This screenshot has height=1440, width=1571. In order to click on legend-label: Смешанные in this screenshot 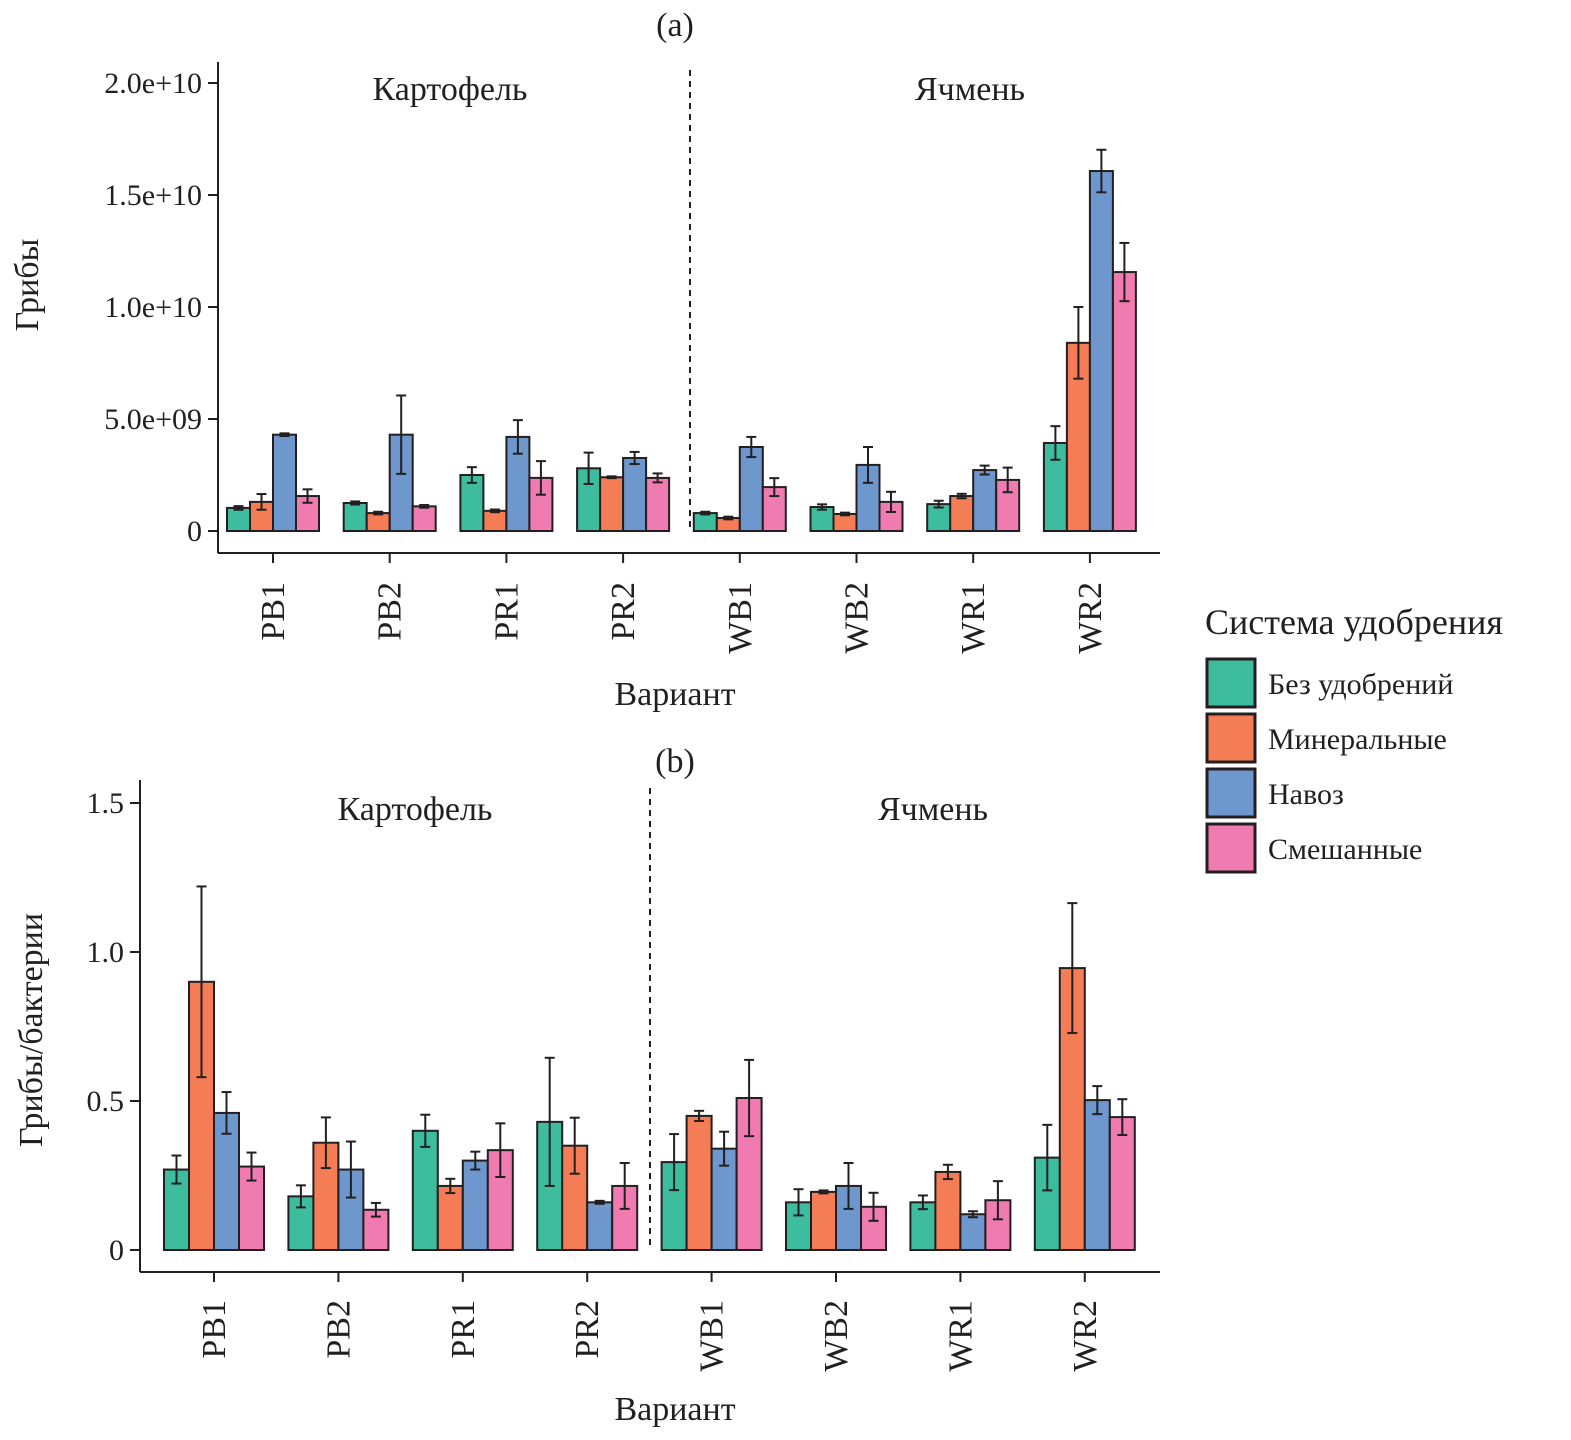, I will do `click(1345, 849)`.